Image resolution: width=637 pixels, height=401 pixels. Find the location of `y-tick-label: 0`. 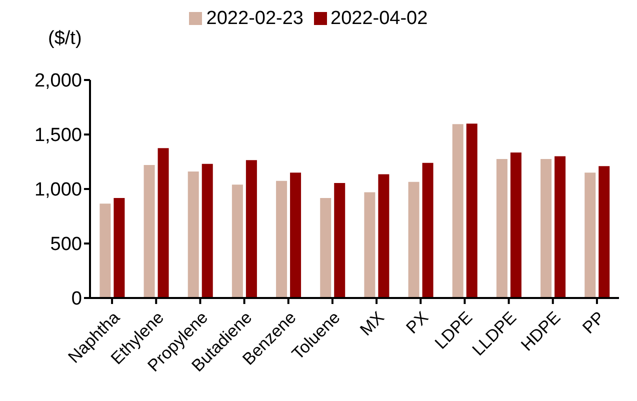

y-tick-label: 0 is located at coordinates (76, 299).